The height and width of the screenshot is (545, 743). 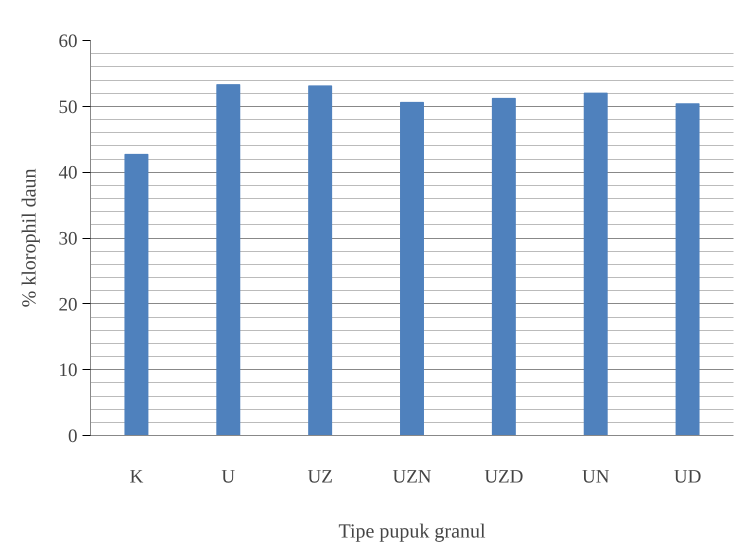 I want to click on x-axis-title: Tipe pupuk granul, so click(x=412, y=531).